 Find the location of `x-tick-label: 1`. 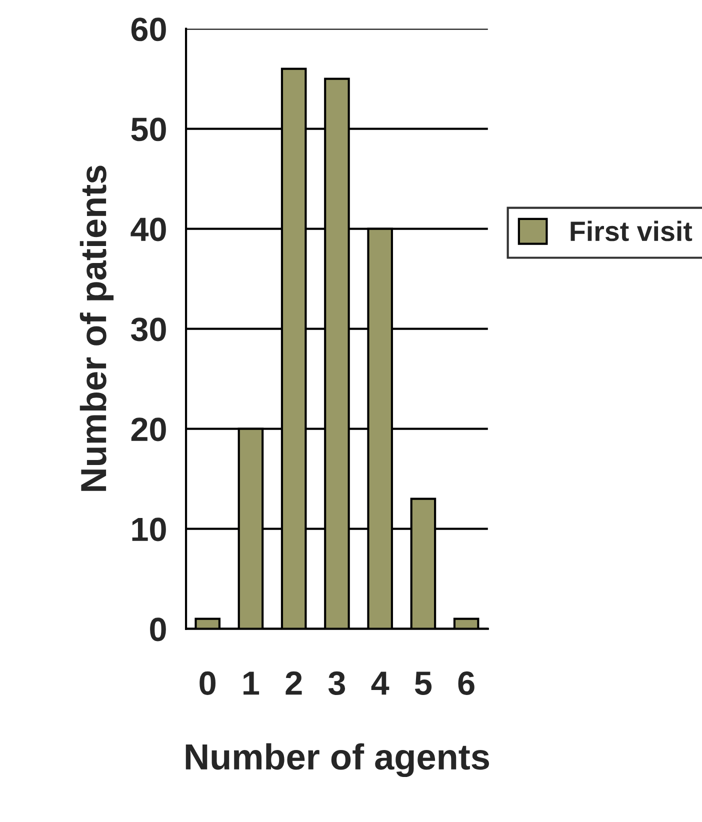

x-tick-label: 1 is located at coordinates (252, 683).